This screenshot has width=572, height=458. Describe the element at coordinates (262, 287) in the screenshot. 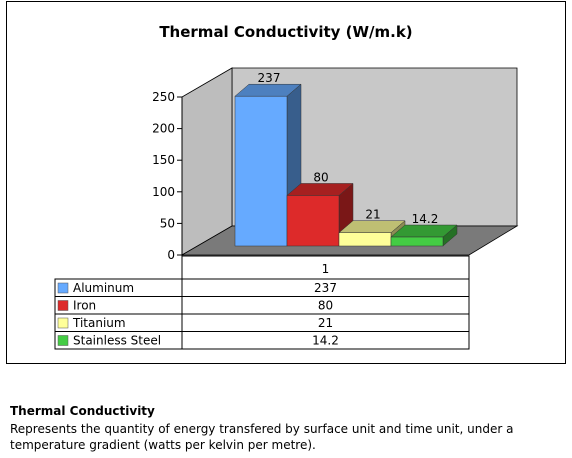

I see `table-row: Aluminum 237` at that location.